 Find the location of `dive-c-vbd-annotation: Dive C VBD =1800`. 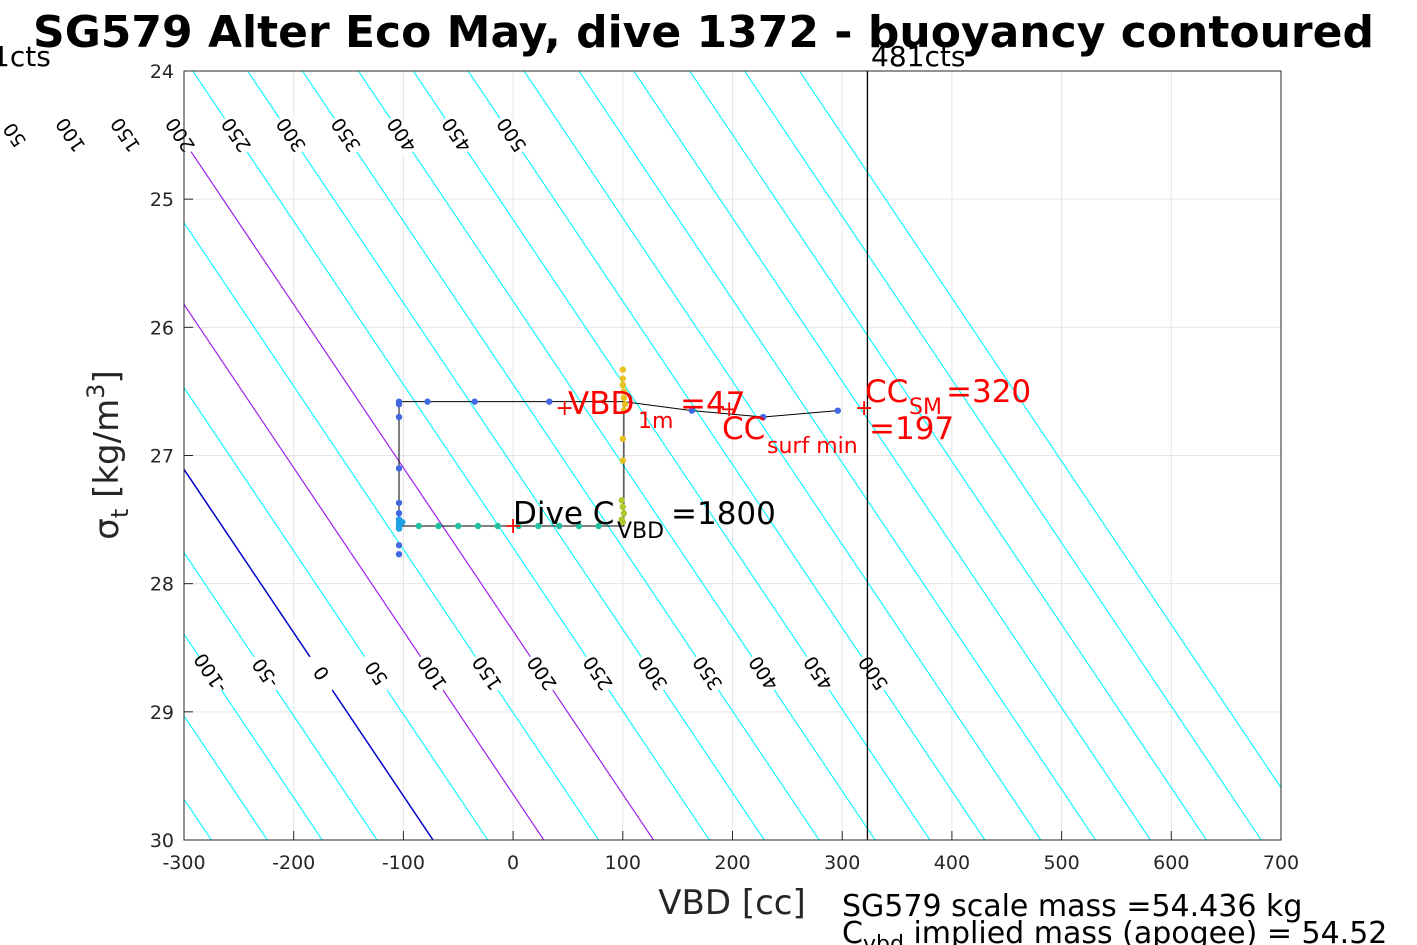

dive-c-vbd-annotation: Dive C VBD =1800 is located at coordinates (644, 520).